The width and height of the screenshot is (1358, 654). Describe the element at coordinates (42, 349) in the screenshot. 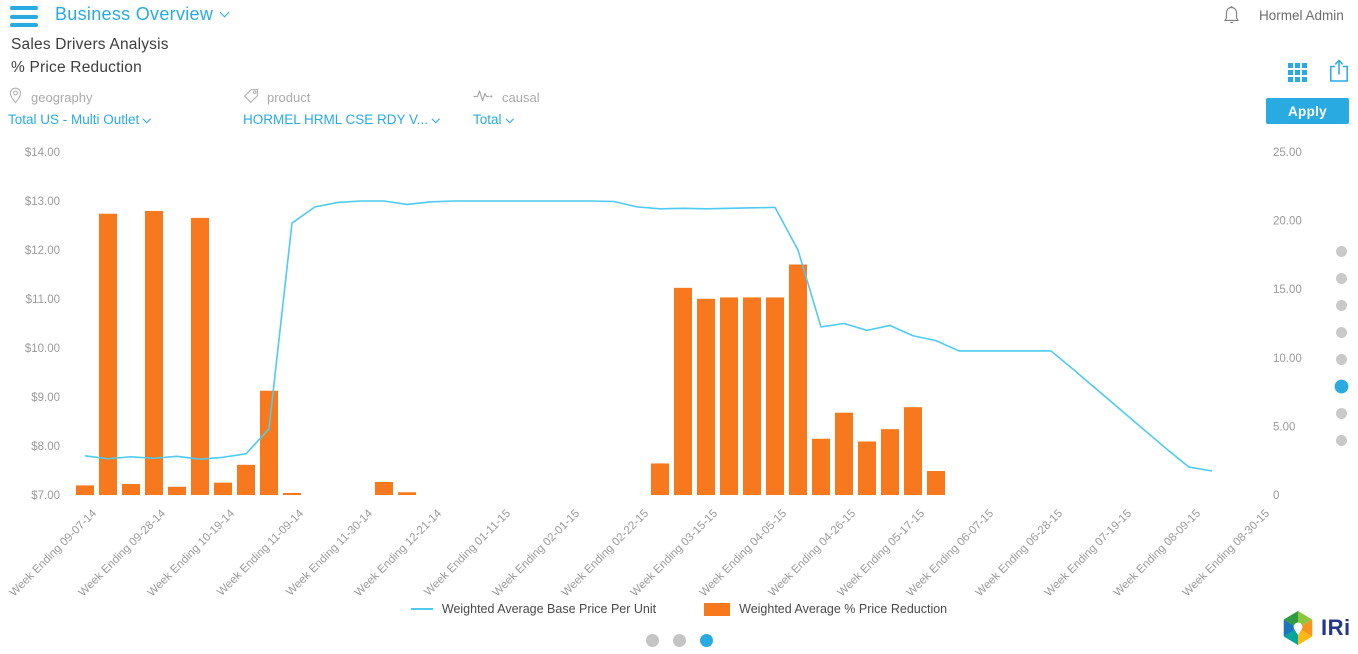

I see `axis-tick-label: $10.00` at that location.